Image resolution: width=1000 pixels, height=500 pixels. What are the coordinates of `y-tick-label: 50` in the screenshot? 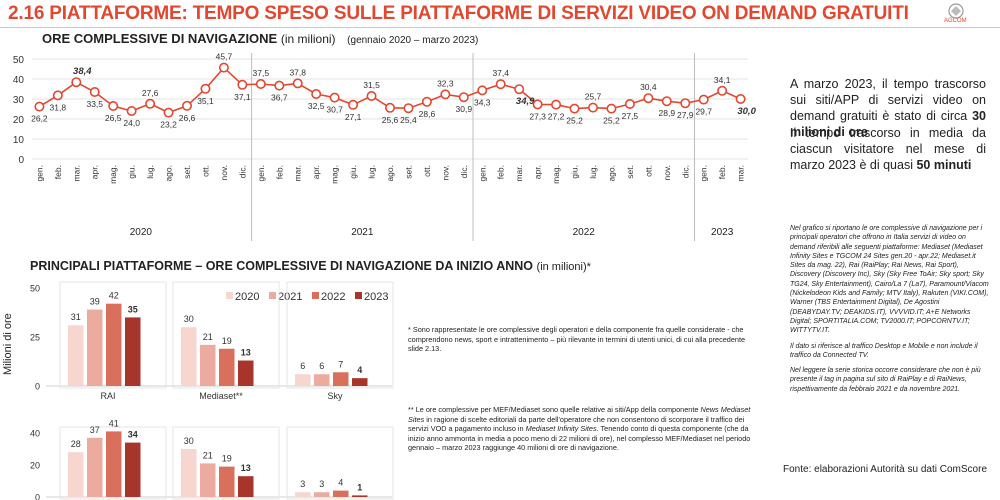 It's located at (35, 289).